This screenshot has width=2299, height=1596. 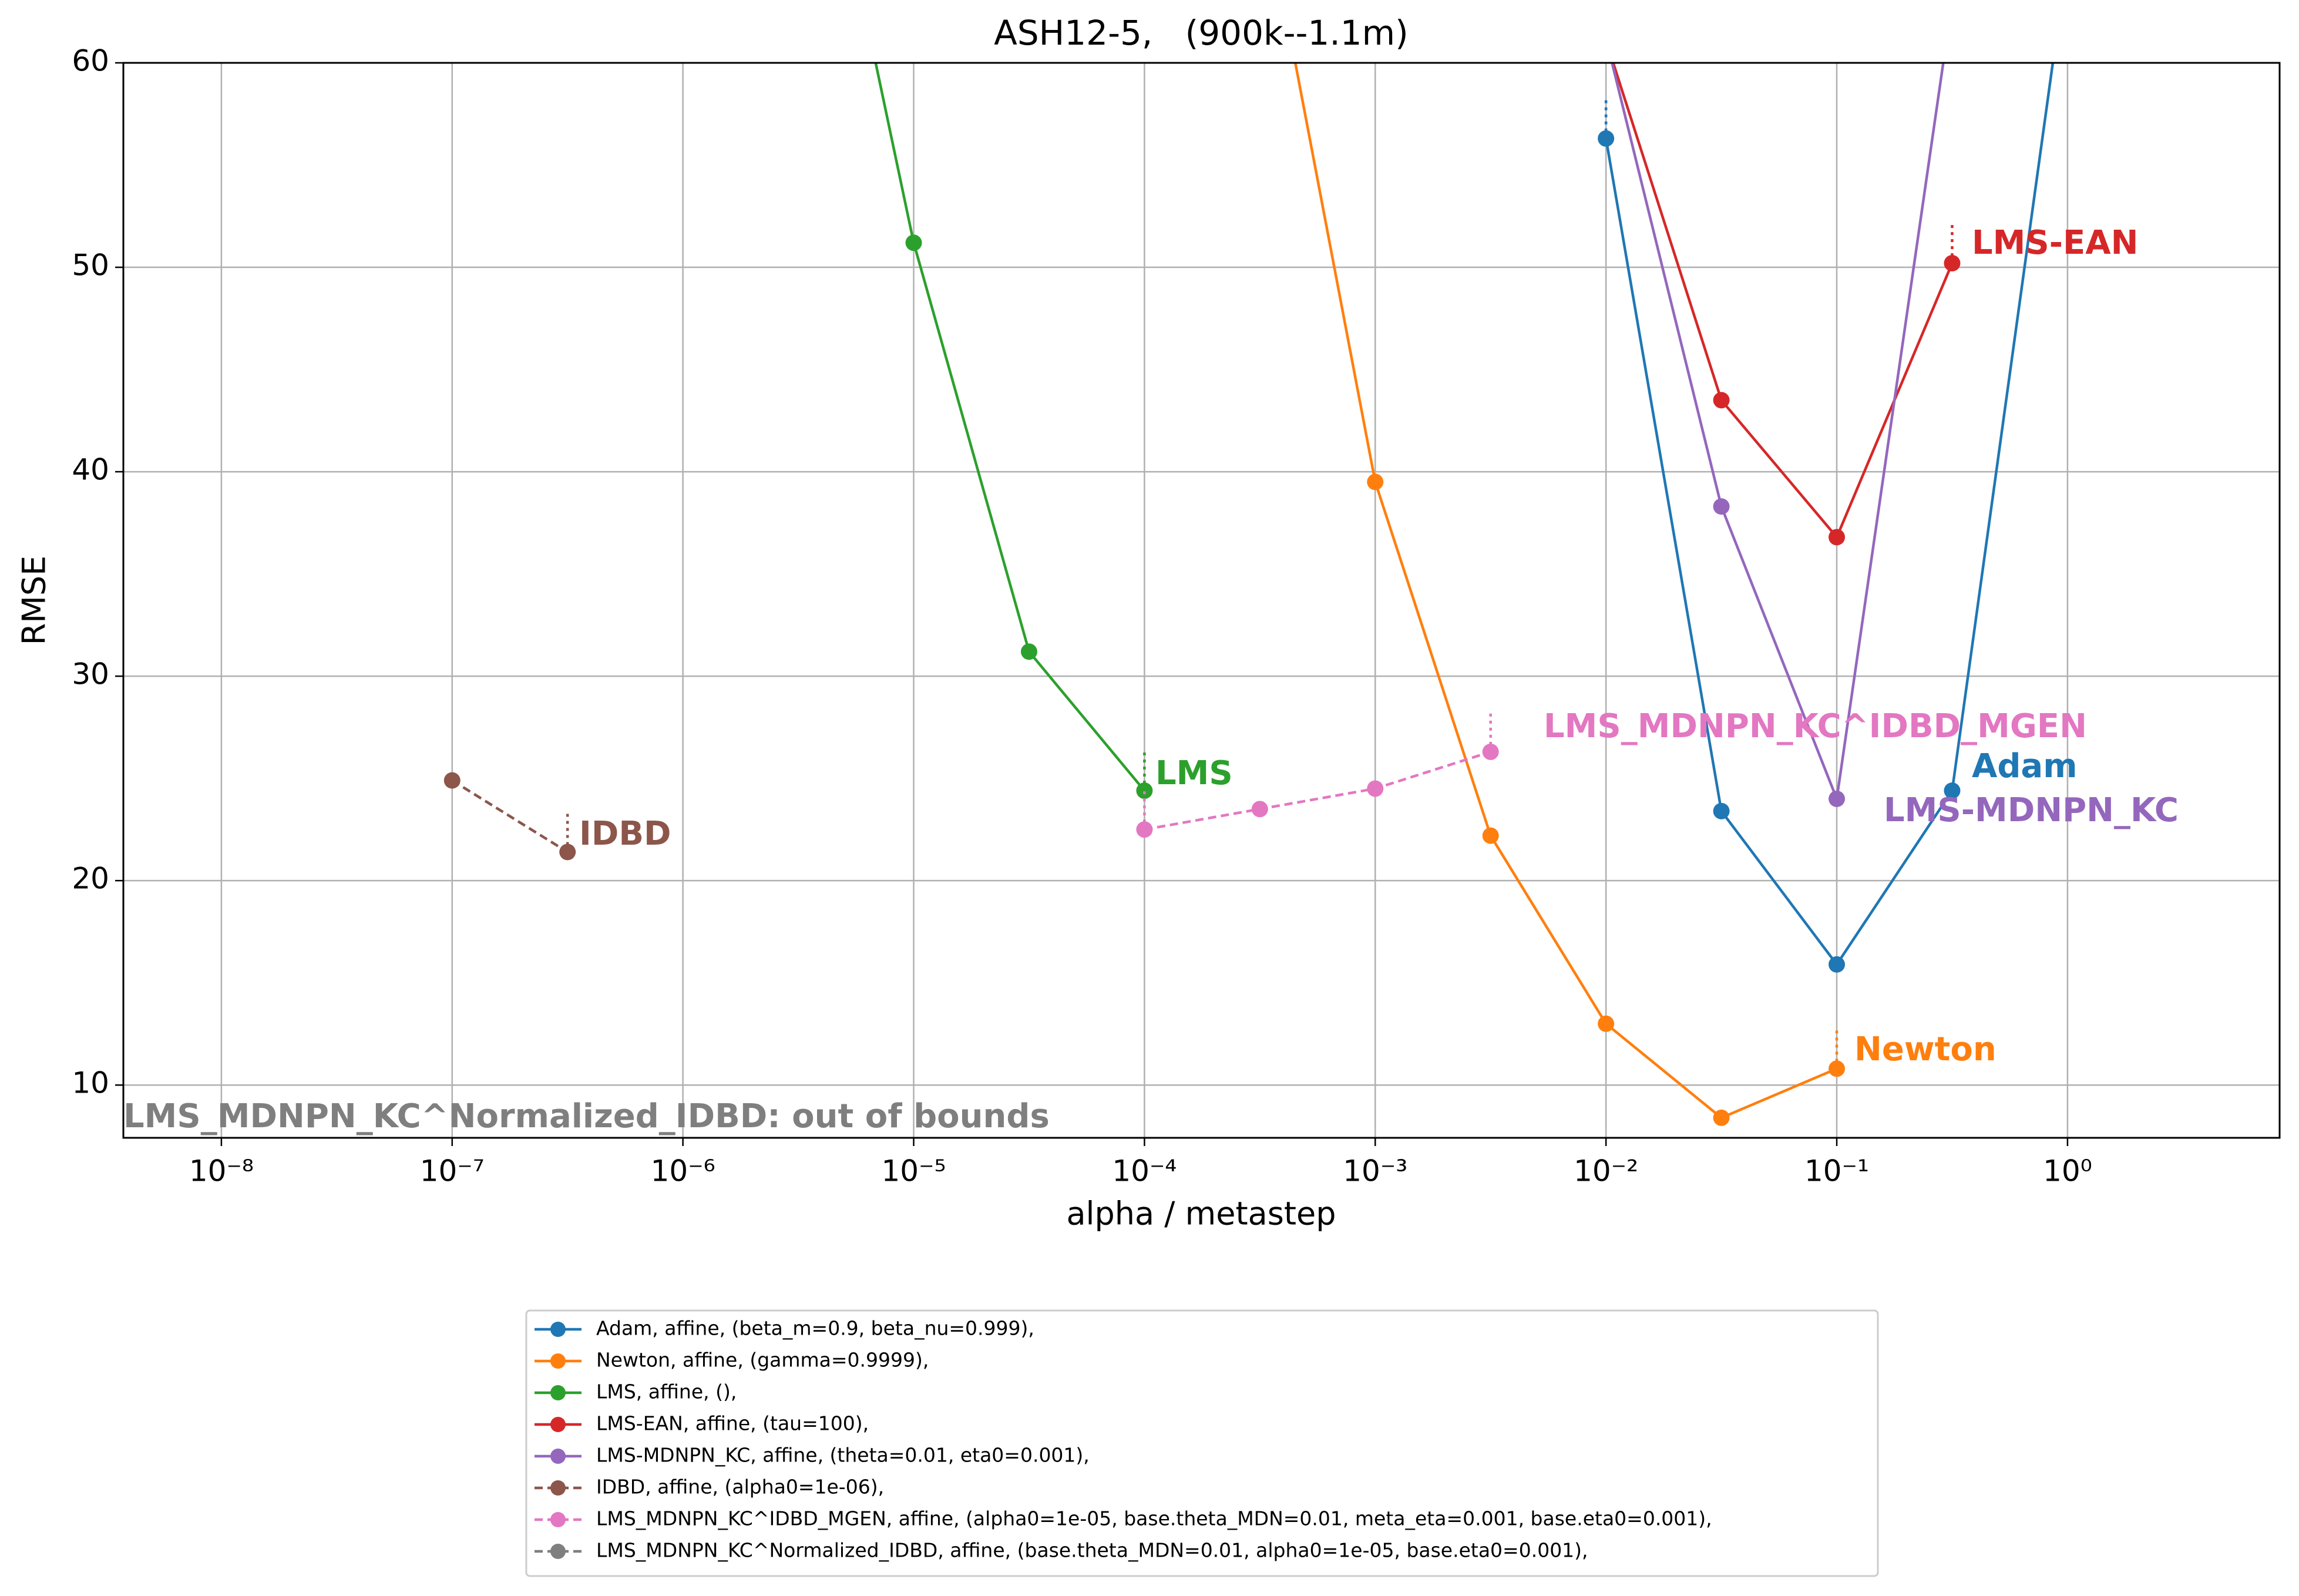 What do you see at coordinates (1606, 1171) in the screenshot?
I see `x-tick-label: 10⁻²` at bounding box center [1606, 1171].